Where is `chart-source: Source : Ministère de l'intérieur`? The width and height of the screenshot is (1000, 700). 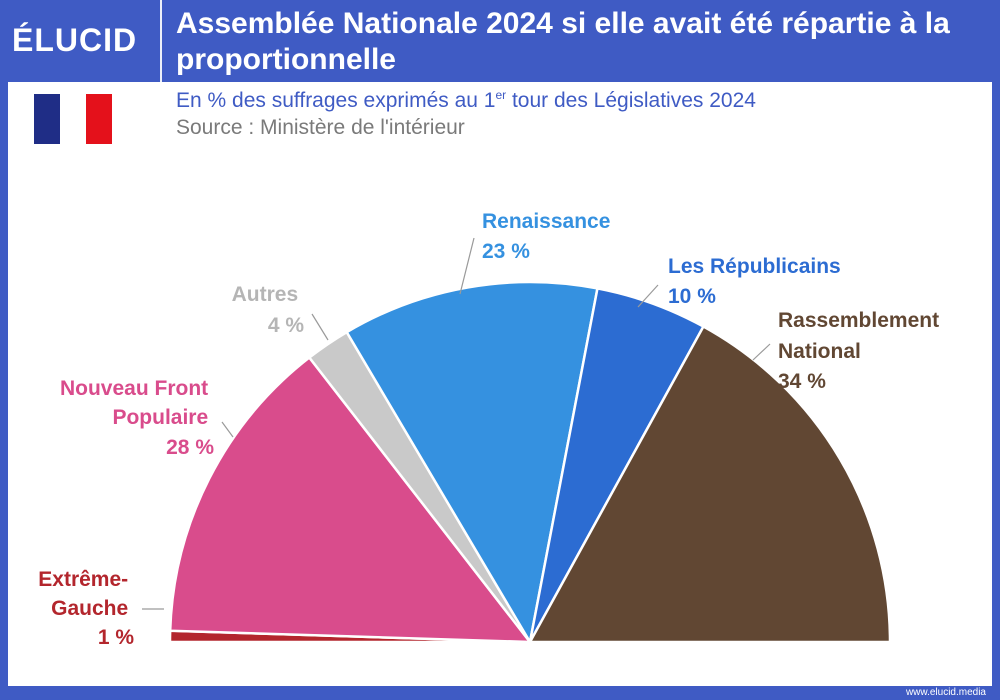
chart-source: Source : Ministère de l'intérieur is located at coordinates (320, 127).